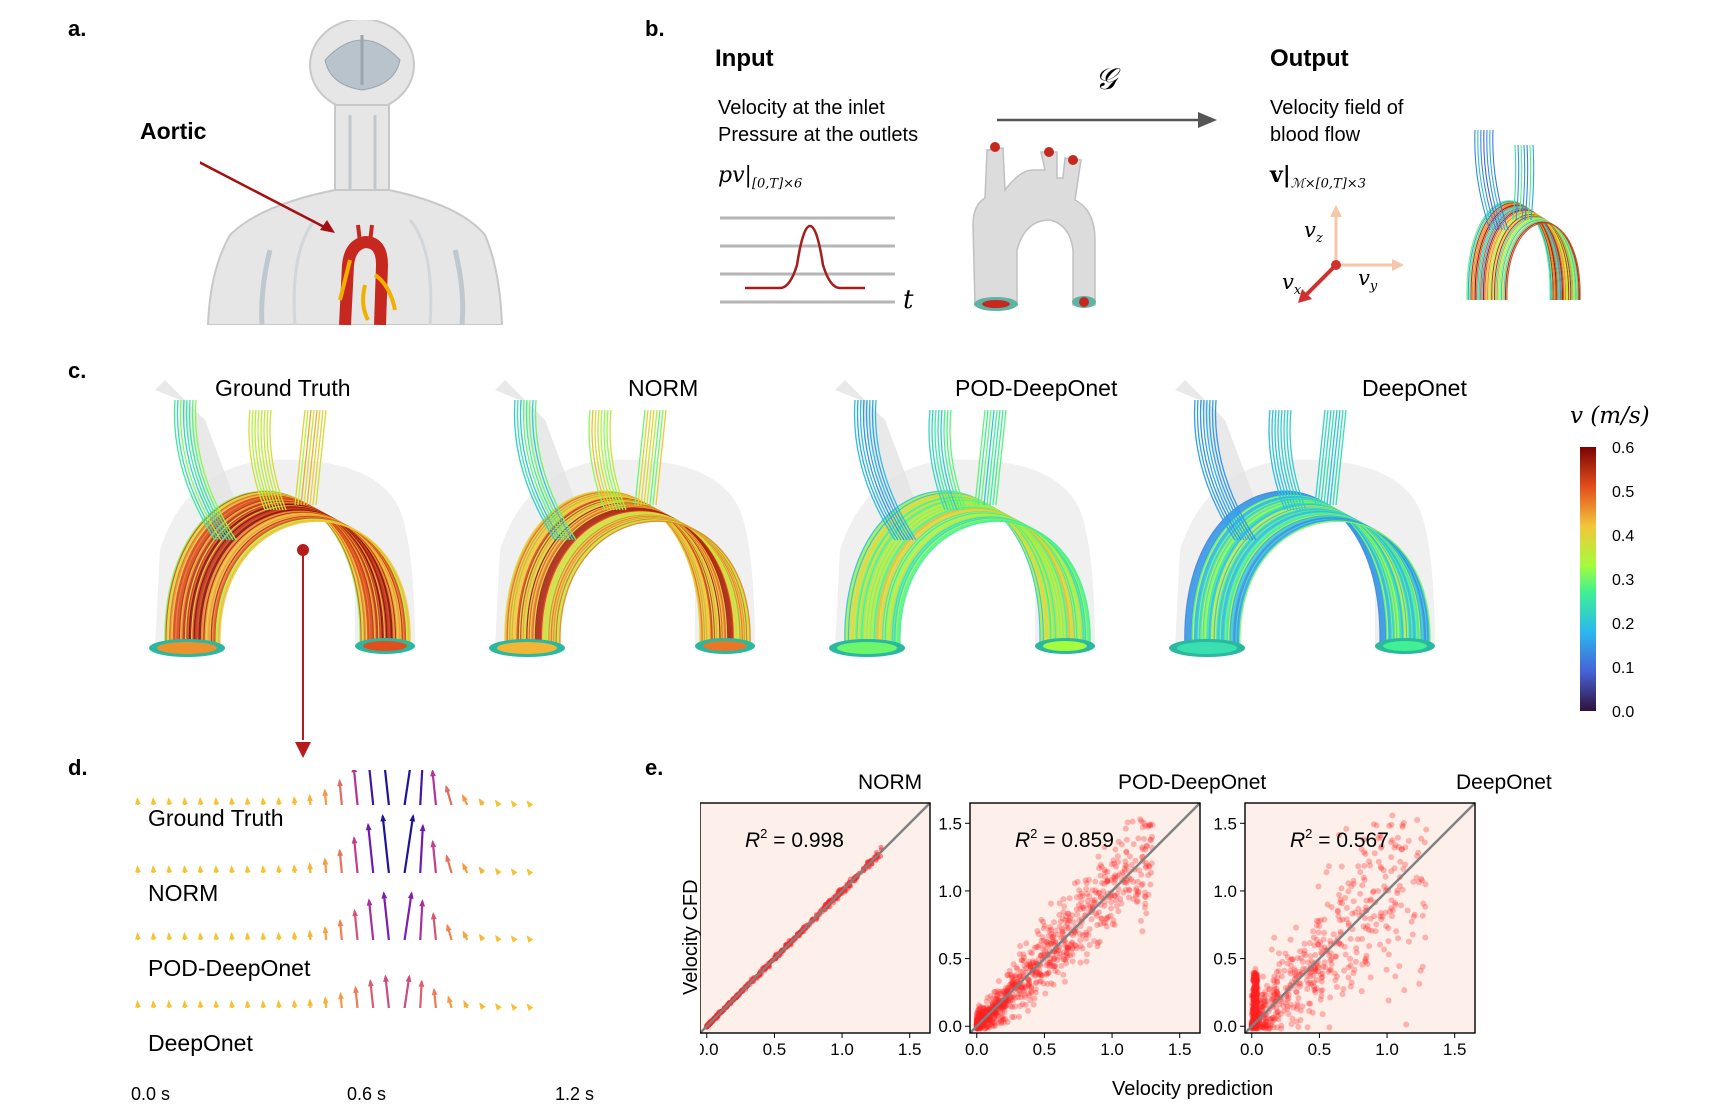  I want to click on output-math: v|ℳ×[0,T]×3, so click(1318, 176).